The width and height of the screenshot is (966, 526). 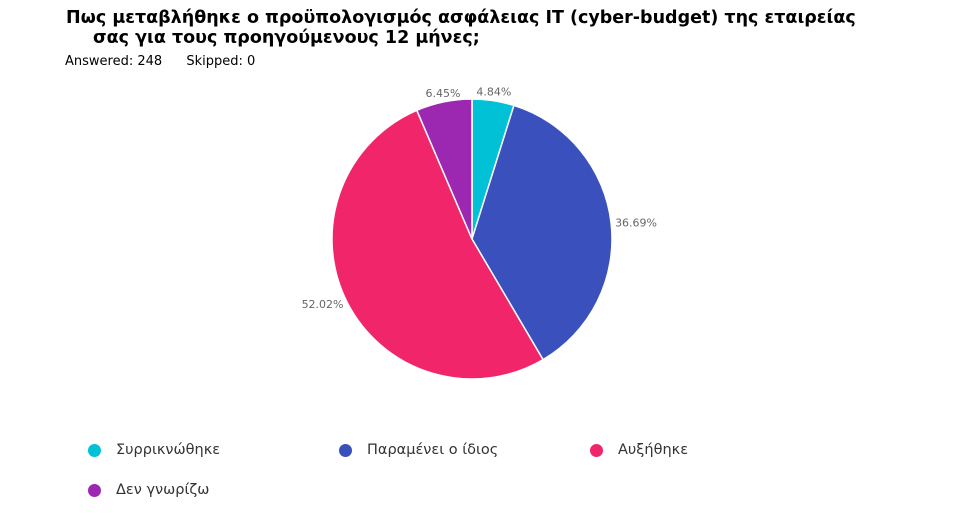 I want to click on legend-item-dont-know: Δεν γνωρίζω, so click(x=148, y=490).